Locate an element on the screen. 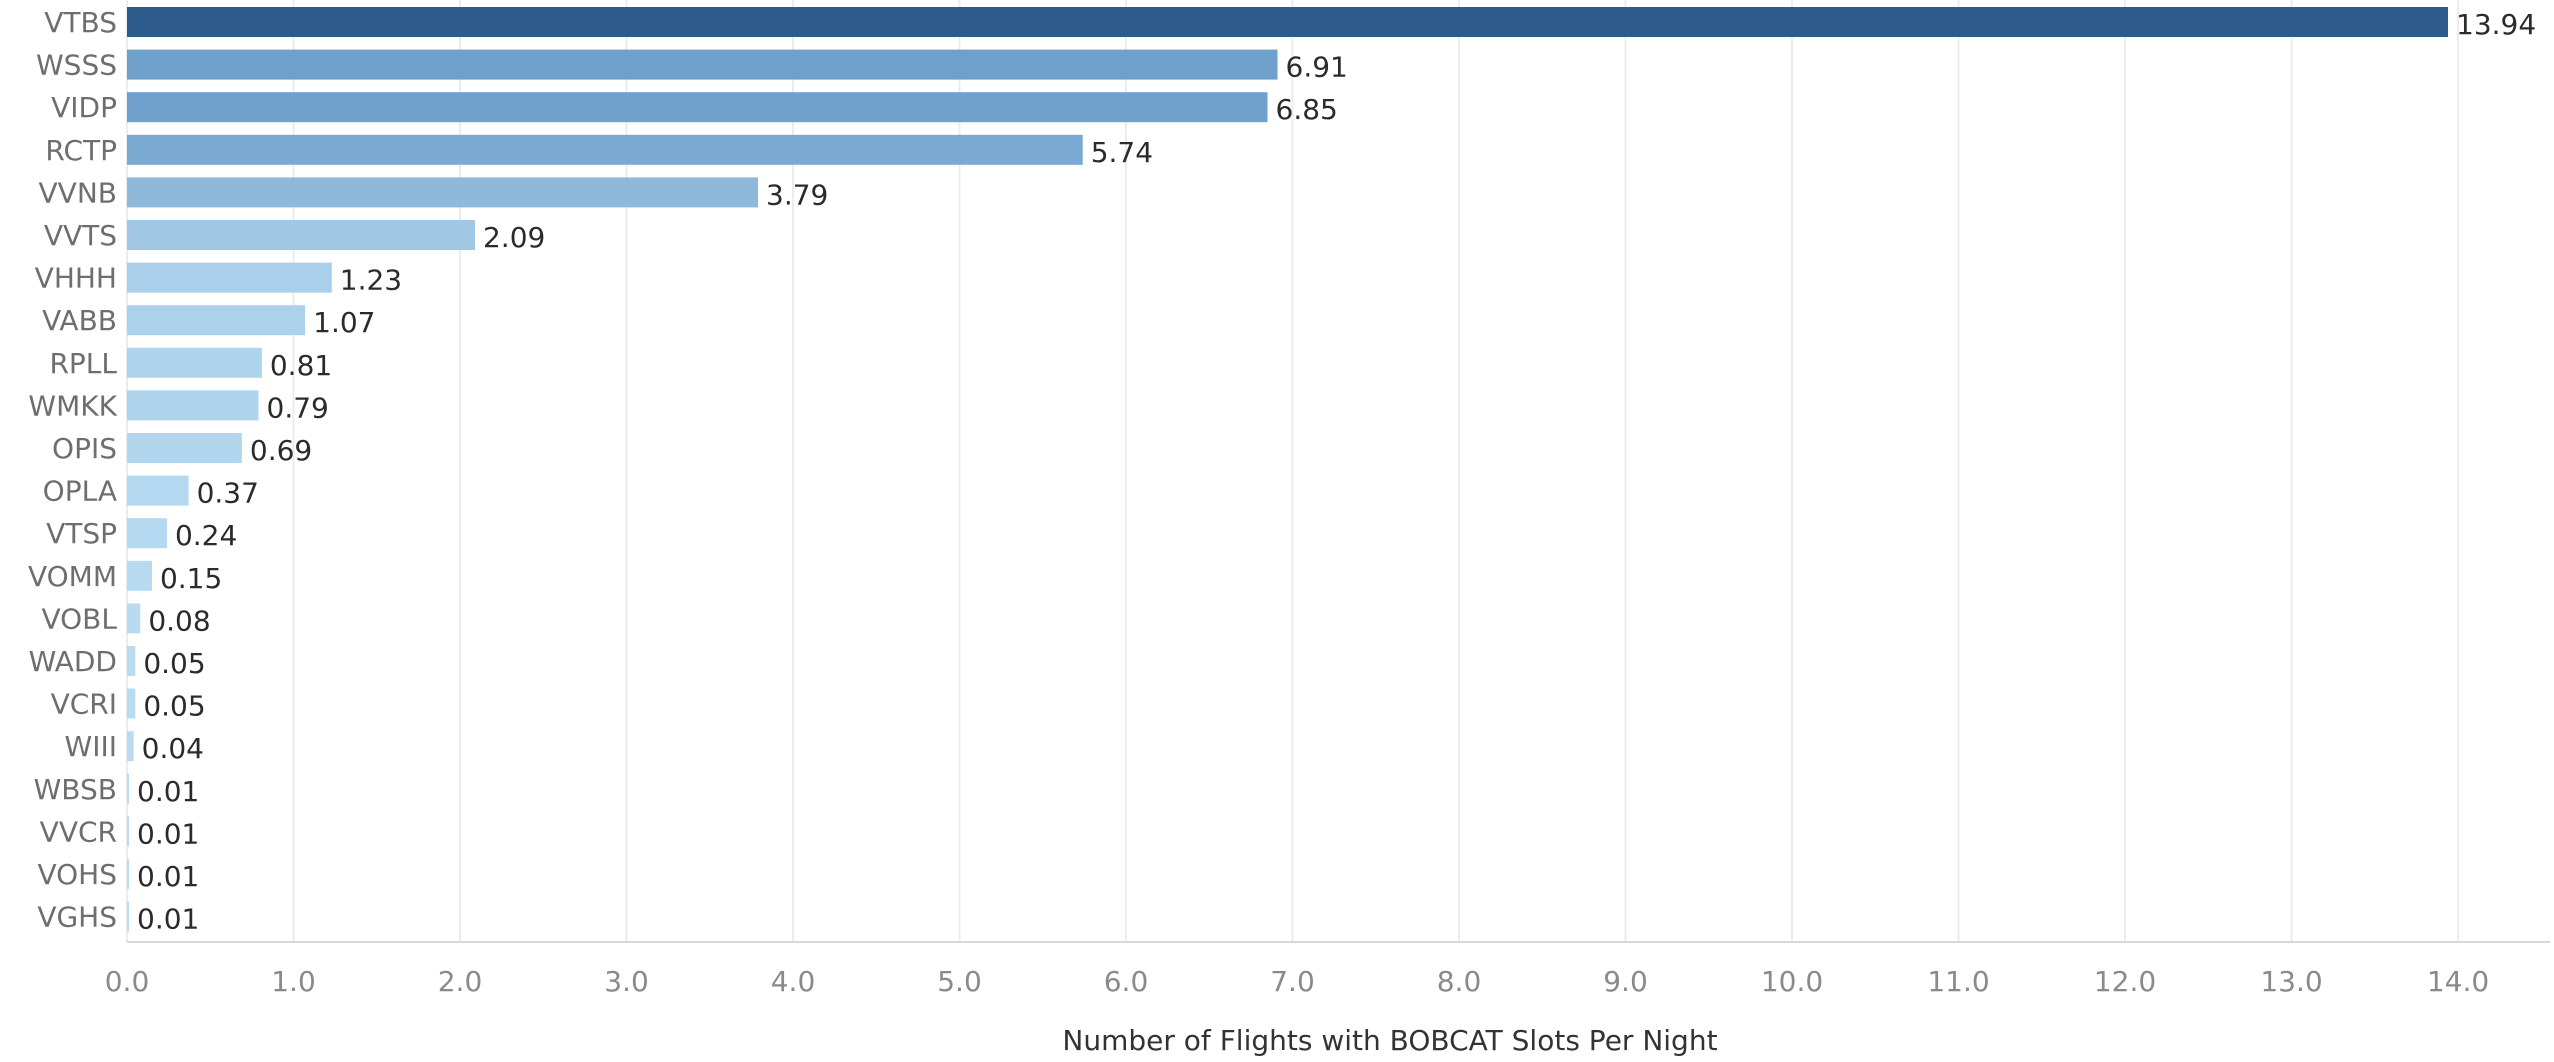 This screenshot has width=2554, height=1062. value-label-vvnb: 3.79 is located at coordinates (797, 194).